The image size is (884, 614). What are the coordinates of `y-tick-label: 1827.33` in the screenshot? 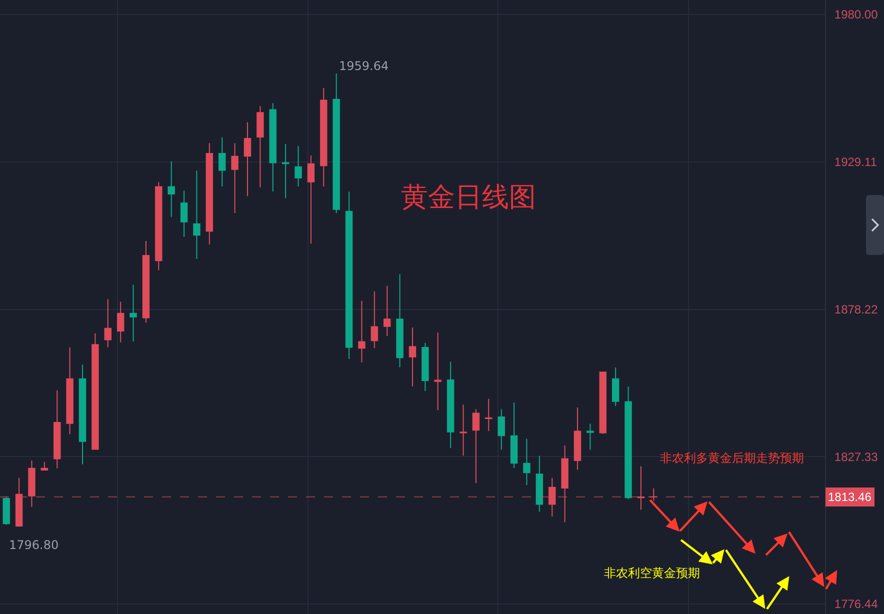 It's located at (856, 457).